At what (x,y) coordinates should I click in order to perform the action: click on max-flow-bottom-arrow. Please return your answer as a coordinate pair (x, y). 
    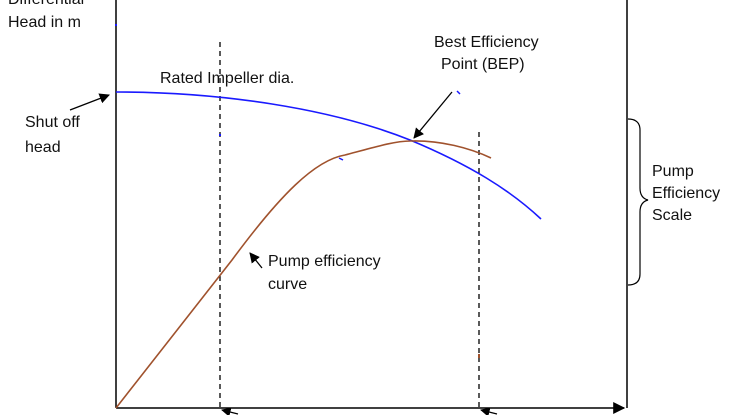
    Looking at the image, I should click on (489, 411).